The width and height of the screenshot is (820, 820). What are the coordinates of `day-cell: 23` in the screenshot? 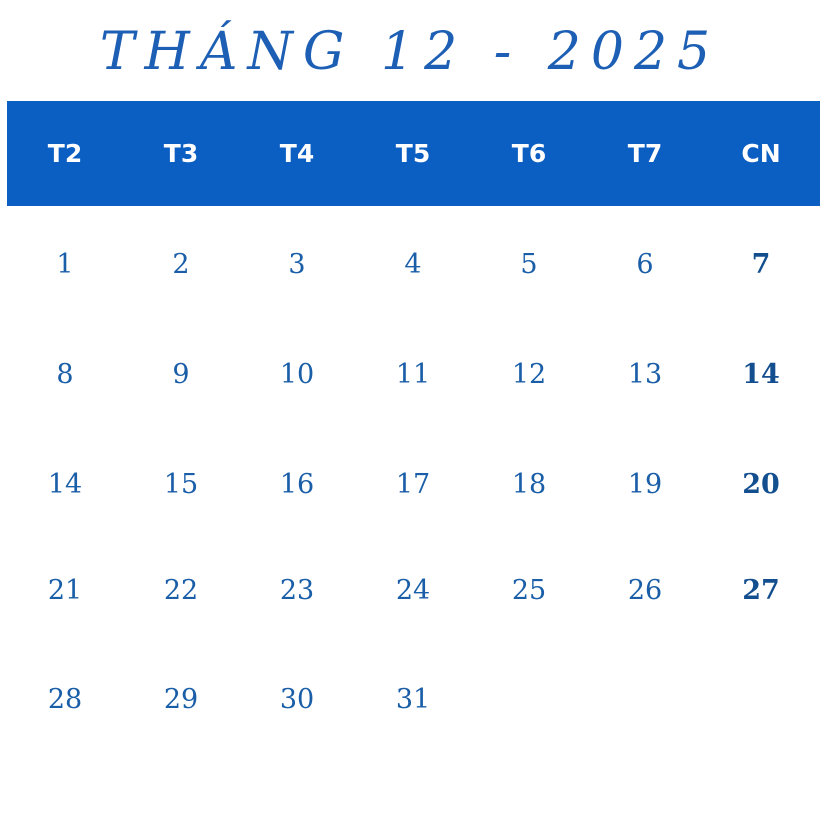 It's located at (297, 590).